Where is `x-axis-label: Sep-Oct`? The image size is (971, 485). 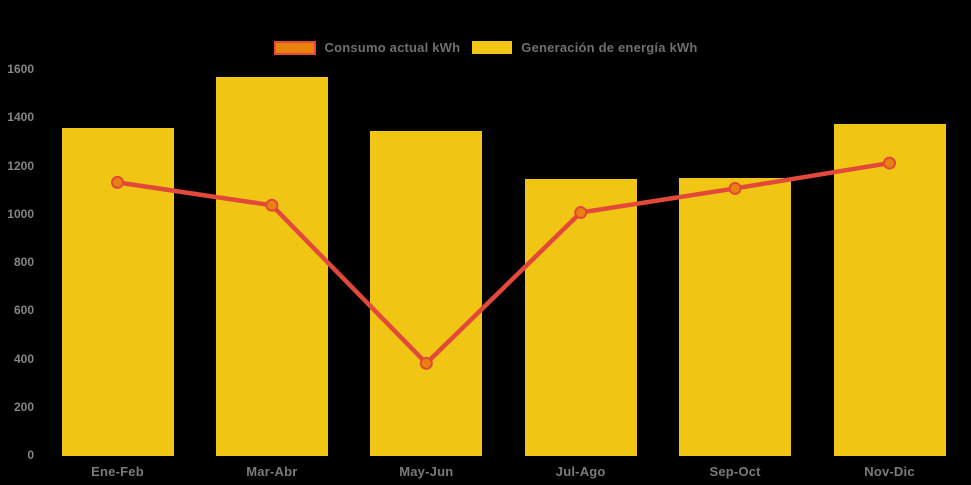
x-axis-label: Sep-Oct is located at coordinates (735, 471).